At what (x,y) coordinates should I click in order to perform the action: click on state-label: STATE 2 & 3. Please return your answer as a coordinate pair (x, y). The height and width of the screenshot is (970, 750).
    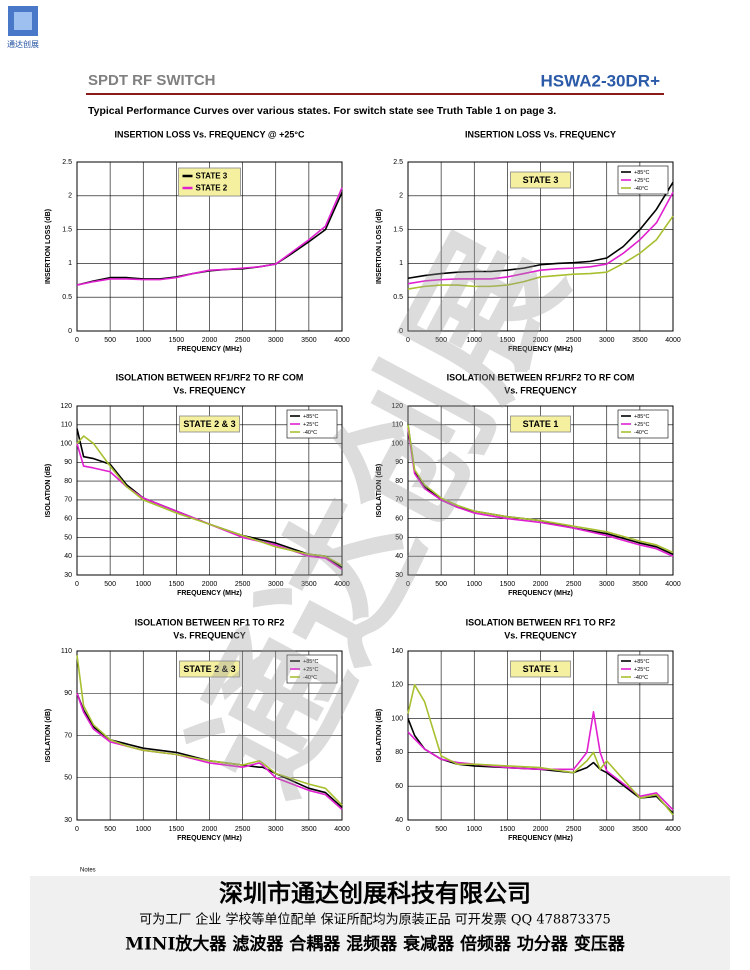
    Looking at the image, I should click on (209, 669).